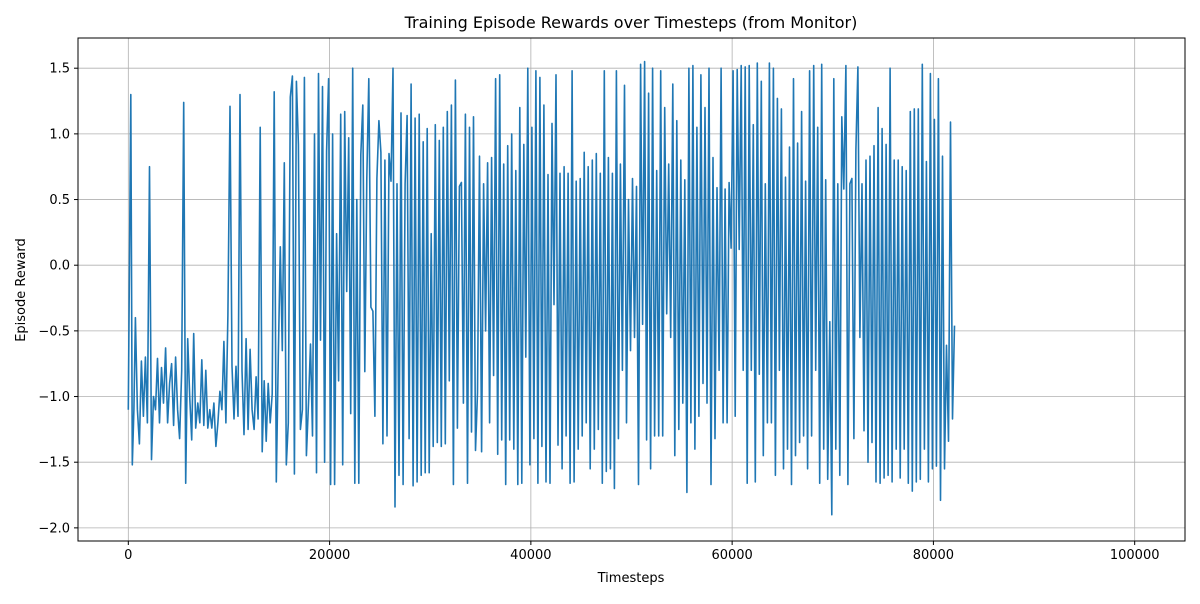 This screenshot has height=604, width=1200. Describe the element at coordinates (530, 555) in the screenshot. I see `x-tick-label: 40000` at that location.